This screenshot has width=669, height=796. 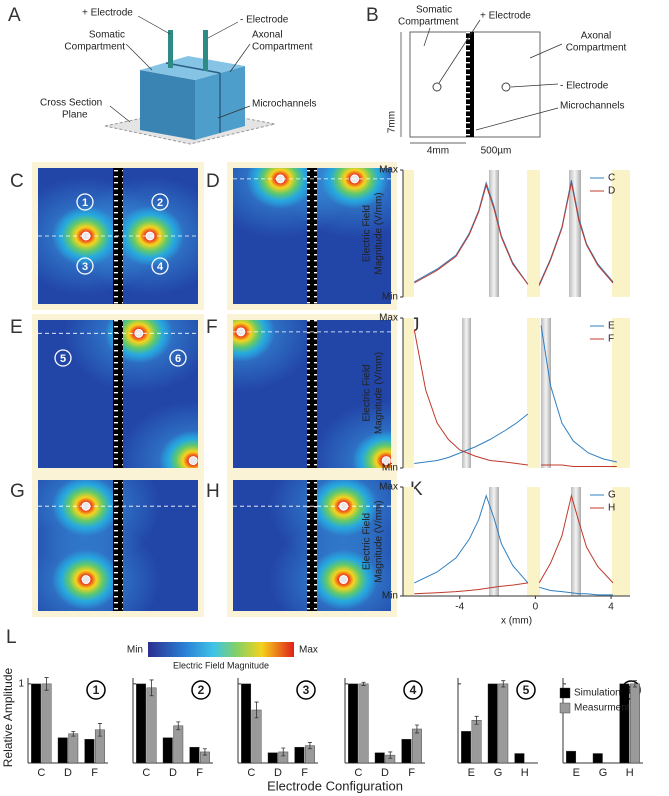 What do you see at coordinates (411, 773) in the screenshot?
I see `x-tick-label: F` at bounding box center [411, 773].